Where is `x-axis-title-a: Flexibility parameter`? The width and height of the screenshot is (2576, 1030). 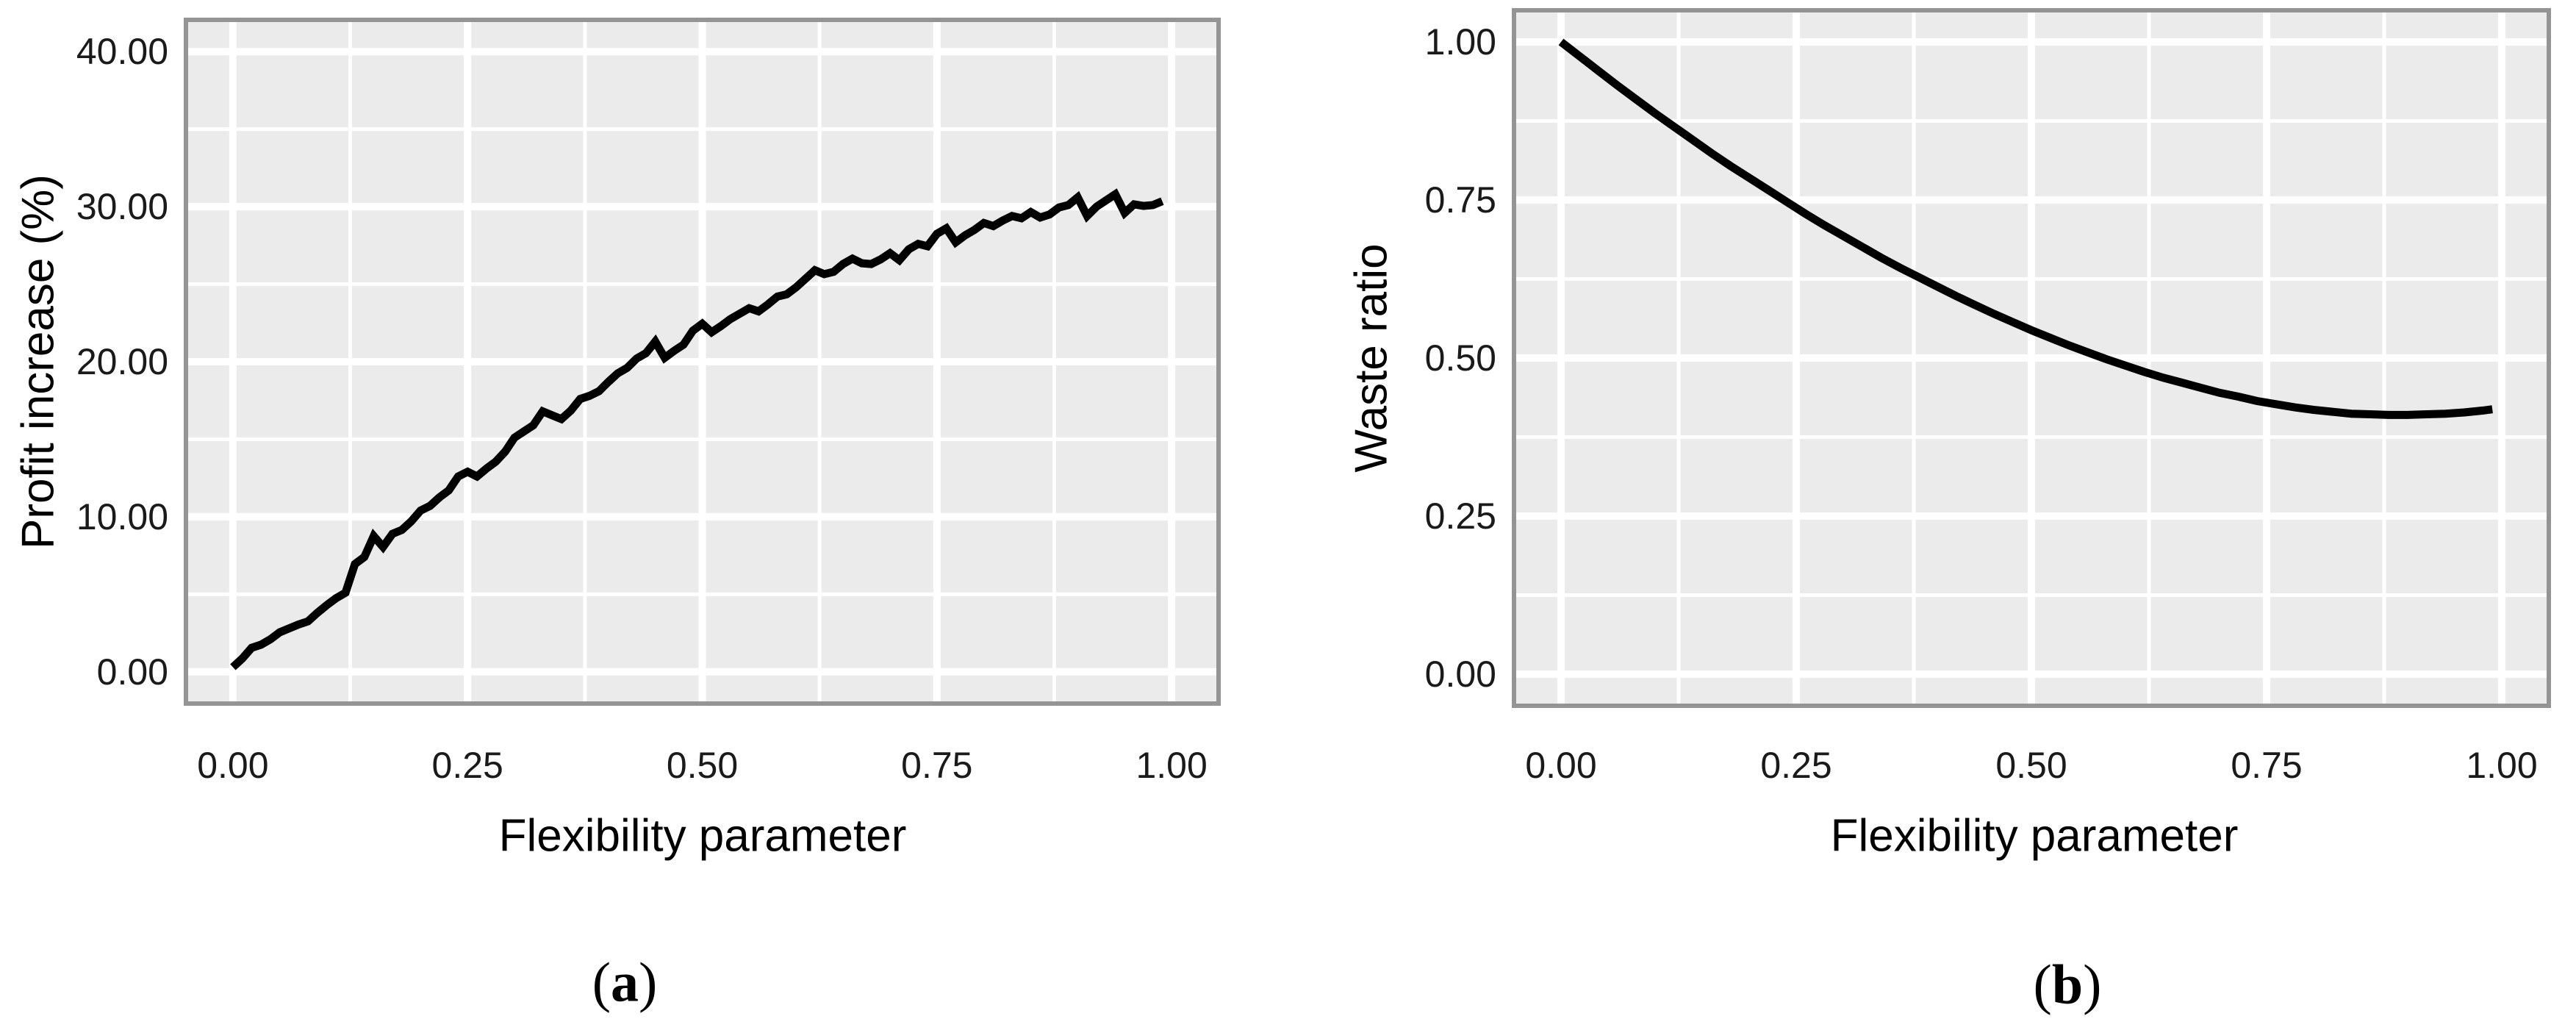 x-axis-title-a: Flexibility parameter is located at coordinates (702, 836).